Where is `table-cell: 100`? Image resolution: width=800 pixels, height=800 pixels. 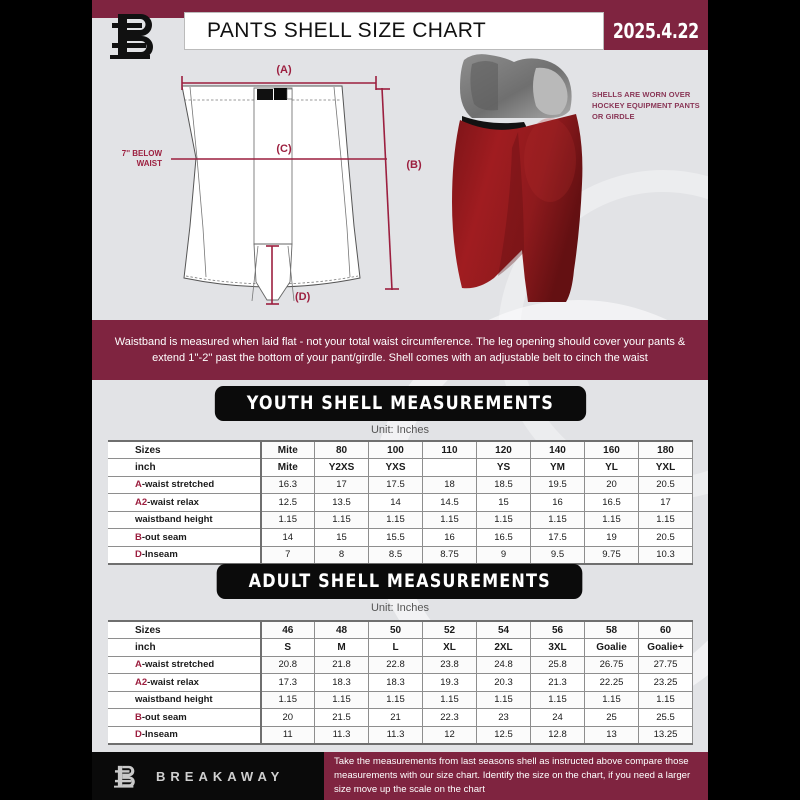 table-cell: 100 is located at coordinates (395, 449).